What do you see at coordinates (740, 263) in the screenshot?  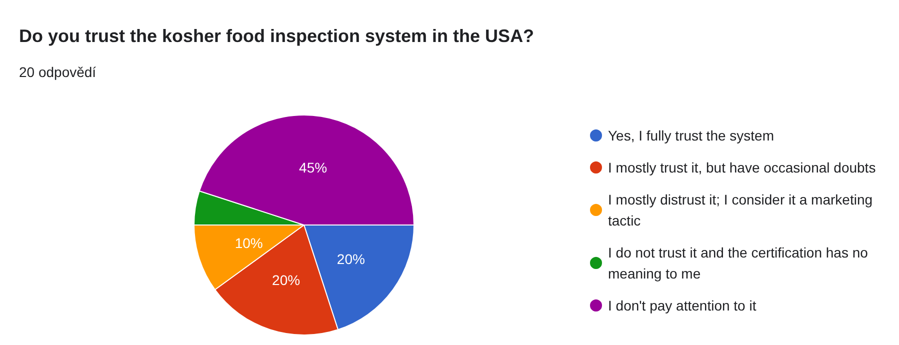 I see `legend-label: I do not trust it and the certification has no meaning to me` at bounding box center [740, 263].